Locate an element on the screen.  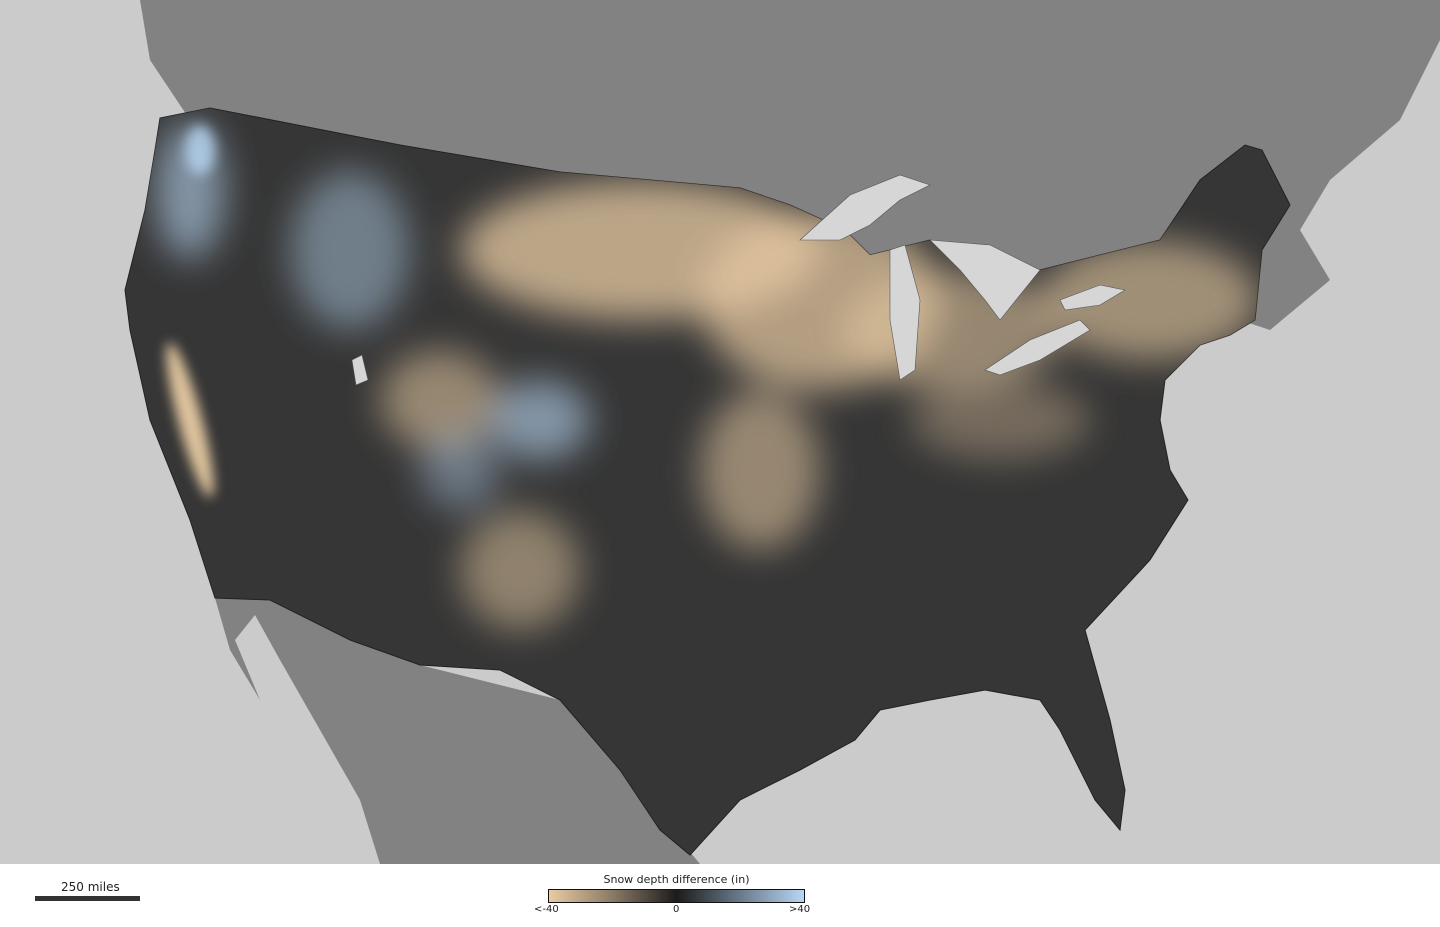
legend-max-label: >40 is located at coordinates (800, 909).